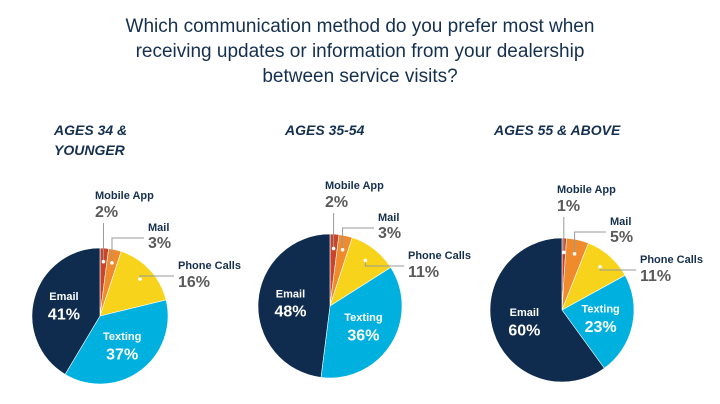  What do you see at coordinates (601, 327) in the screenshot?
I see `value-label: 23%` at bounding box center [601, 327].